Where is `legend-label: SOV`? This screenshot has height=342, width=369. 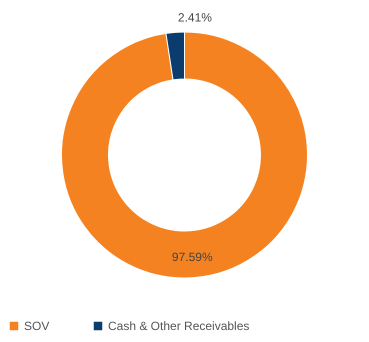 legend-label: SOV is located at coordinates (37, 326).